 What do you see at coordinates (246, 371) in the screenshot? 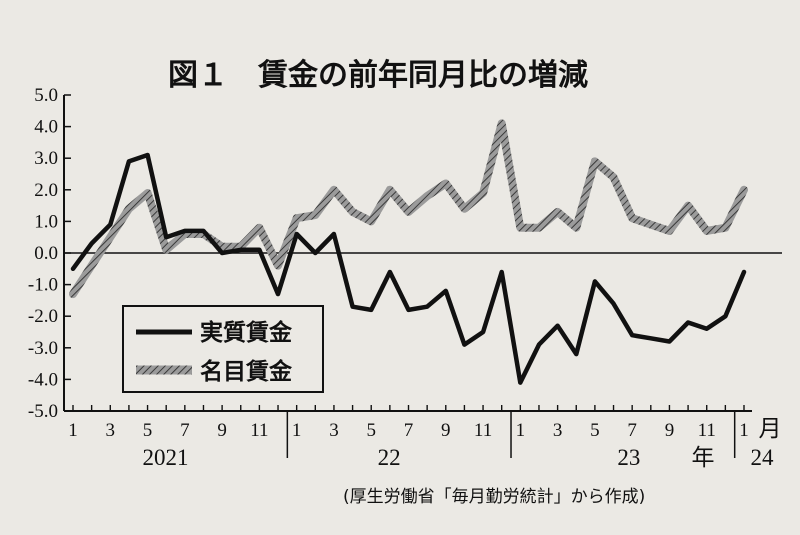
I see `legend-label-nominal-wage: 名目賃金` at bounding box center [246, 371].